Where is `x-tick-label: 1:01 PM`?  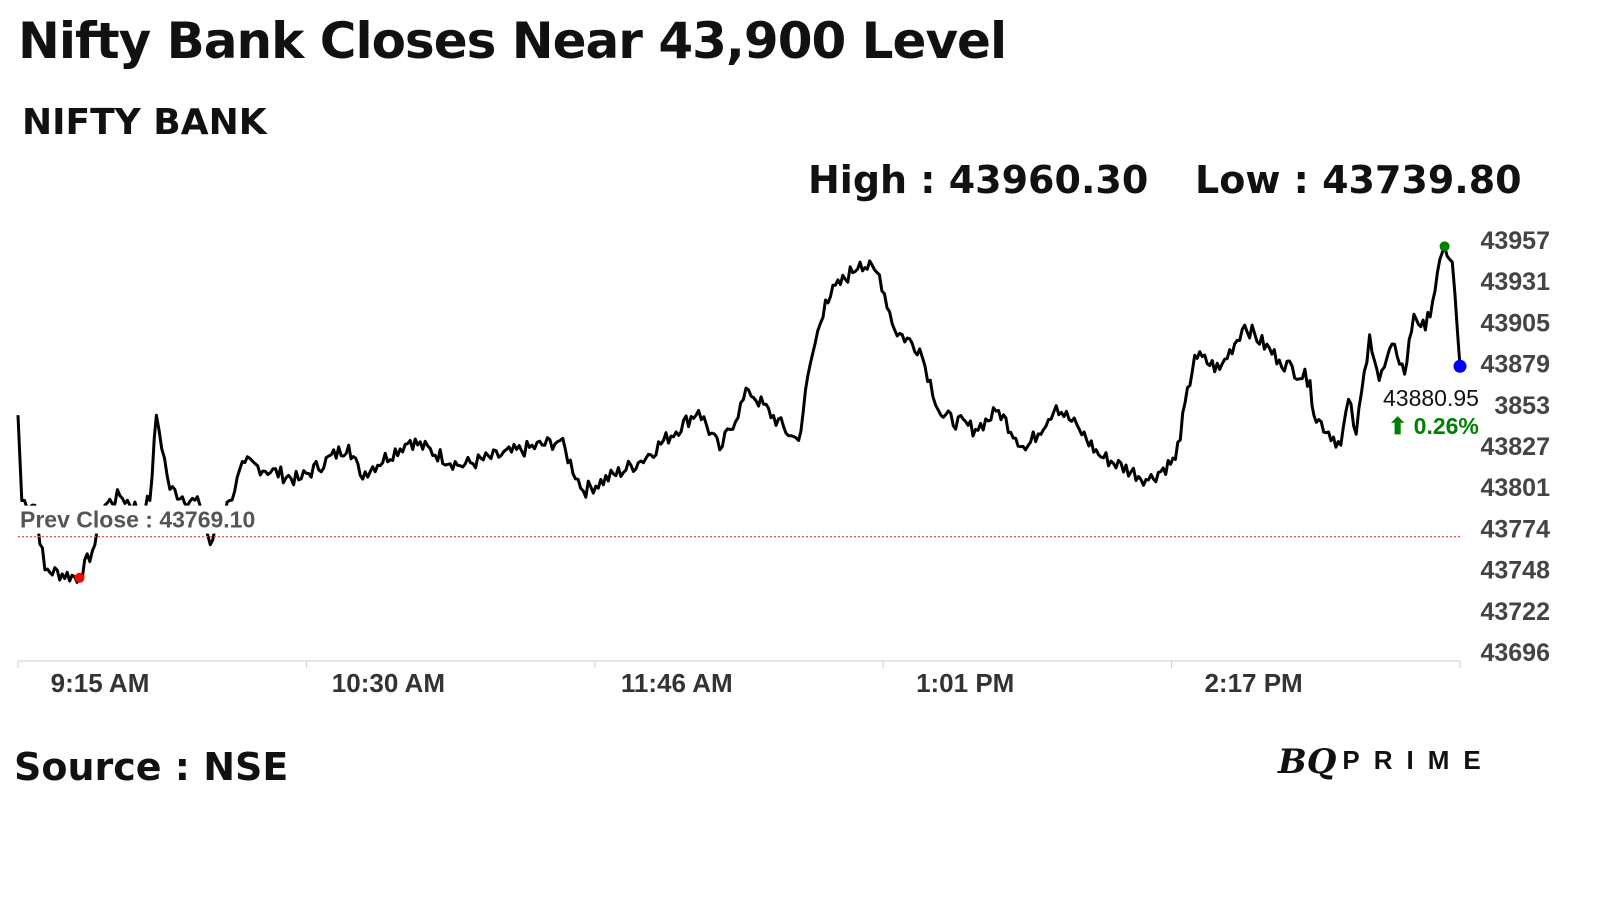 x-tick-label: 1:01 PM is located at coordinates (965, 683).